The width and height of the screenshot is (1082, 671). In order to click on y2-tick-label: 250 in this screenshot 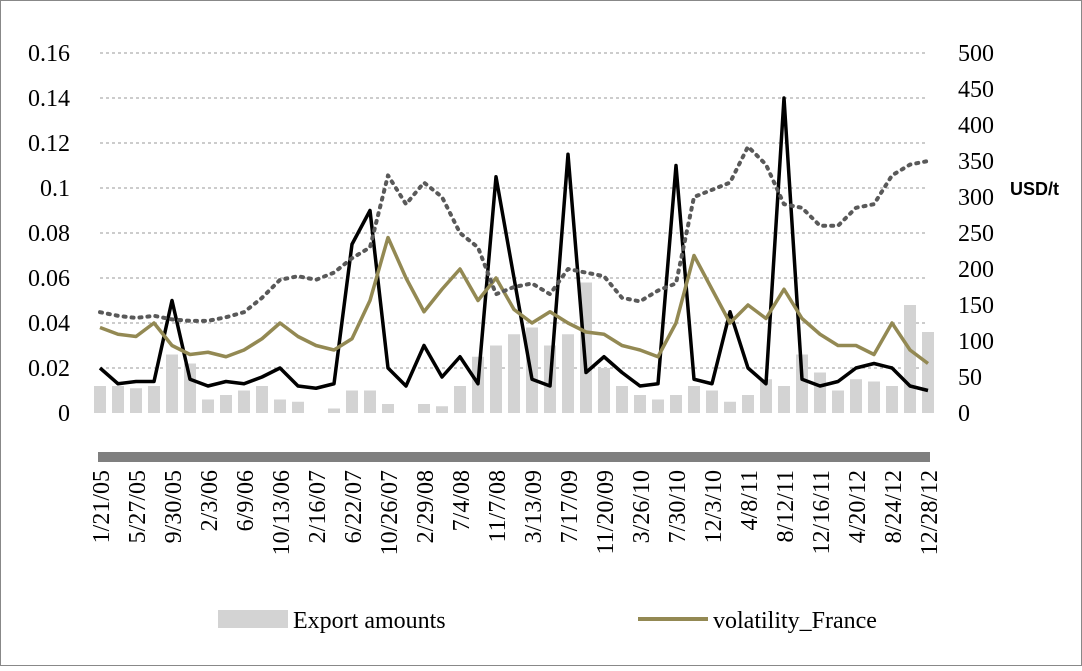, I will do `click(976, 234)`.